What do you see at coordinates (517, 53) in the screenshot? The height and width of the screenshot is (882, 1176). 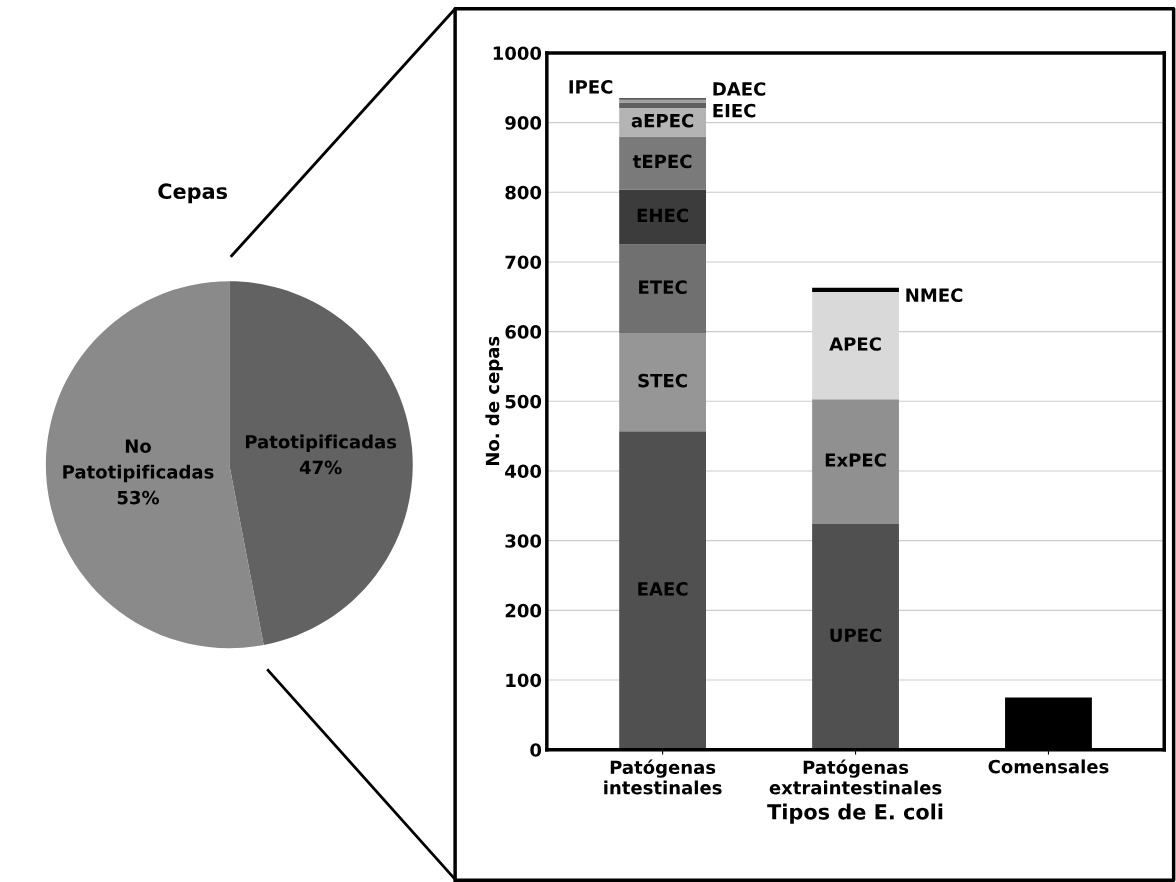 I see `y-tick-label: 1000` at bounding box center [517, 53].